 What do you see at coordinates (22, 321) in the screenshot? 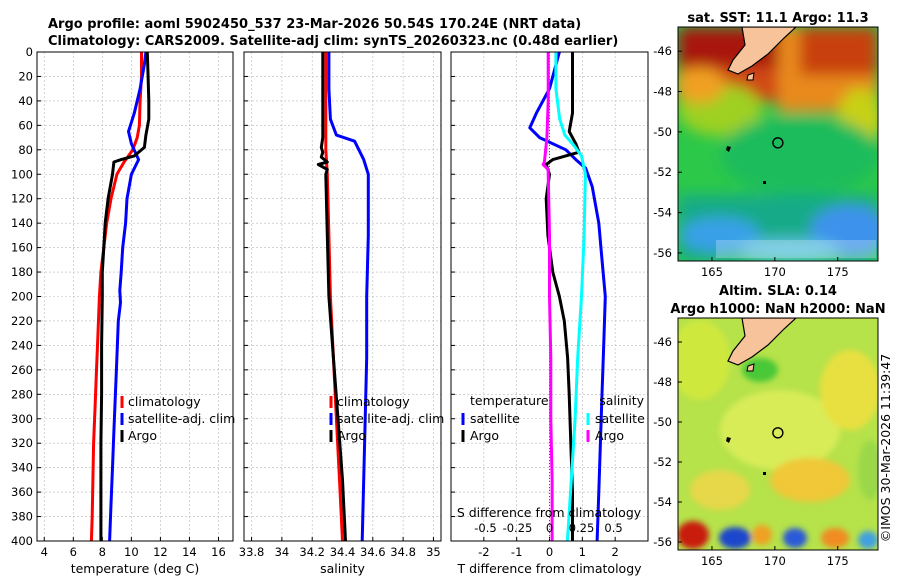
I see `y-tick-label: 220` at bounding box center [22, 321].